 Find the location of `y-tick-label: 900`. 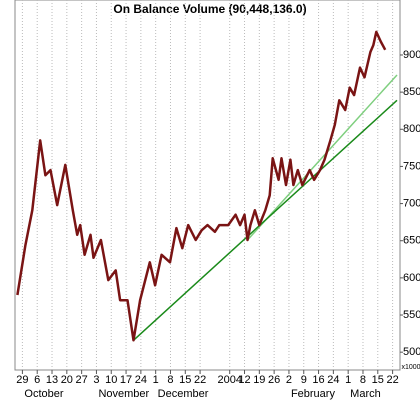

y-tick-label: 900 is located at coordinates (411, 55).